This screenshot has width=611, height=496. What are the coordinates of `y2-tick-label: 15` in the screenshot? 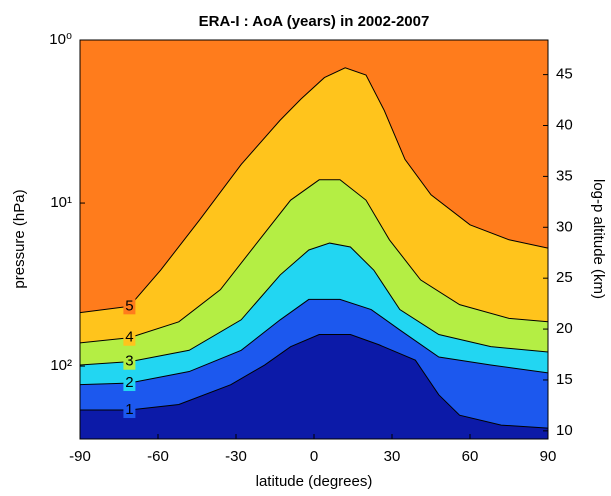 It's located at (564, 379).